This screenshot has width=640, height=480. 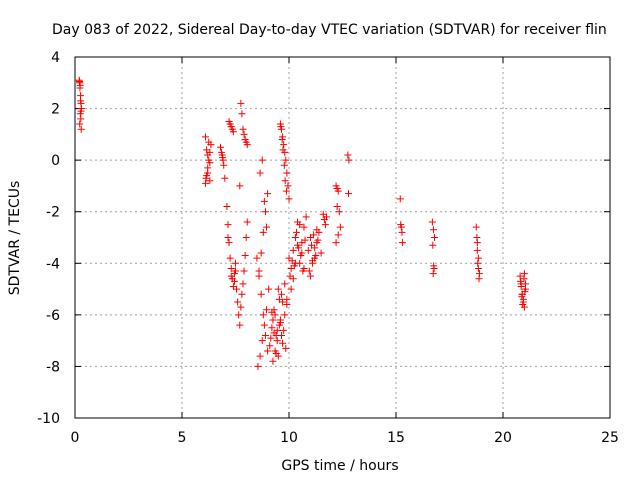 I want to click on x-axis-label: GPS time / hours, so click(x=339, y=466).